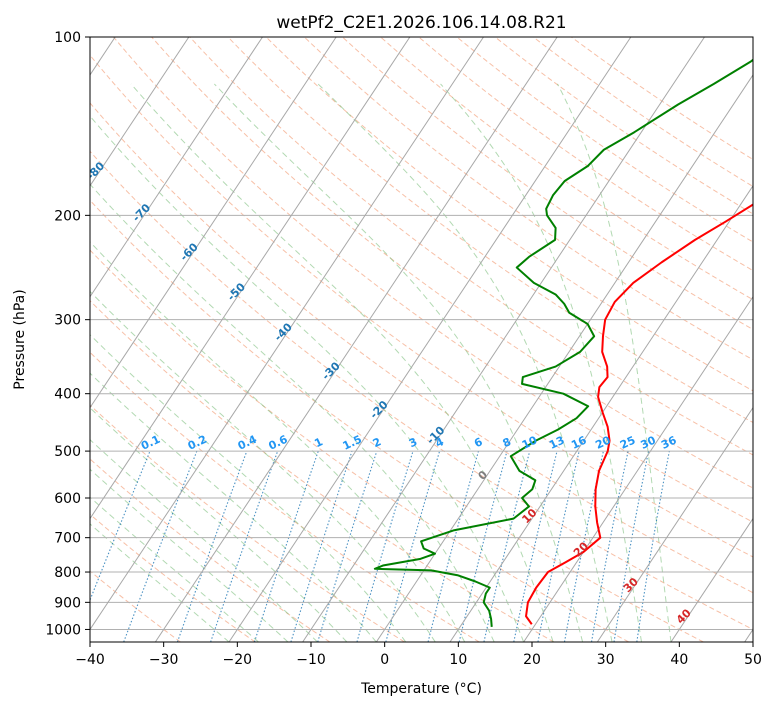 This screenshot has width=775, height=708. Describe the element at coordinates (421, 689) in the screenshot. I see `x-axis-label: Temperature (°C)` at that location.